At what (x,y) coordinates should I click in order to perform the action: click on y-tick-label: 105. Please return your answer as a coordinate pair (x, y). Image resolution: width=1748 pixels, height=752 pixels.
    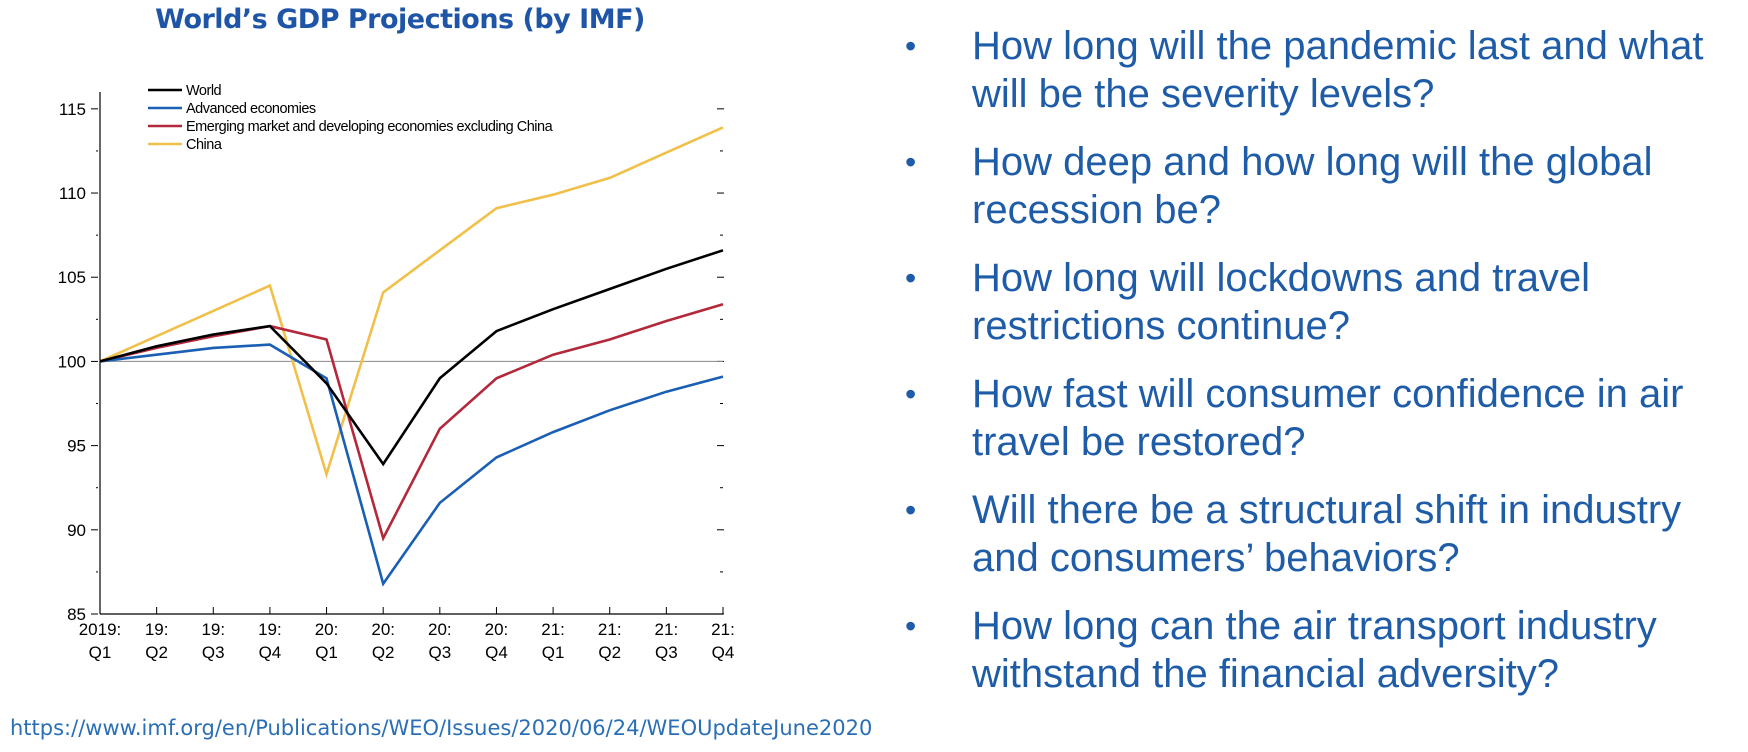
    Looking at the image, I should click on (72, 277).